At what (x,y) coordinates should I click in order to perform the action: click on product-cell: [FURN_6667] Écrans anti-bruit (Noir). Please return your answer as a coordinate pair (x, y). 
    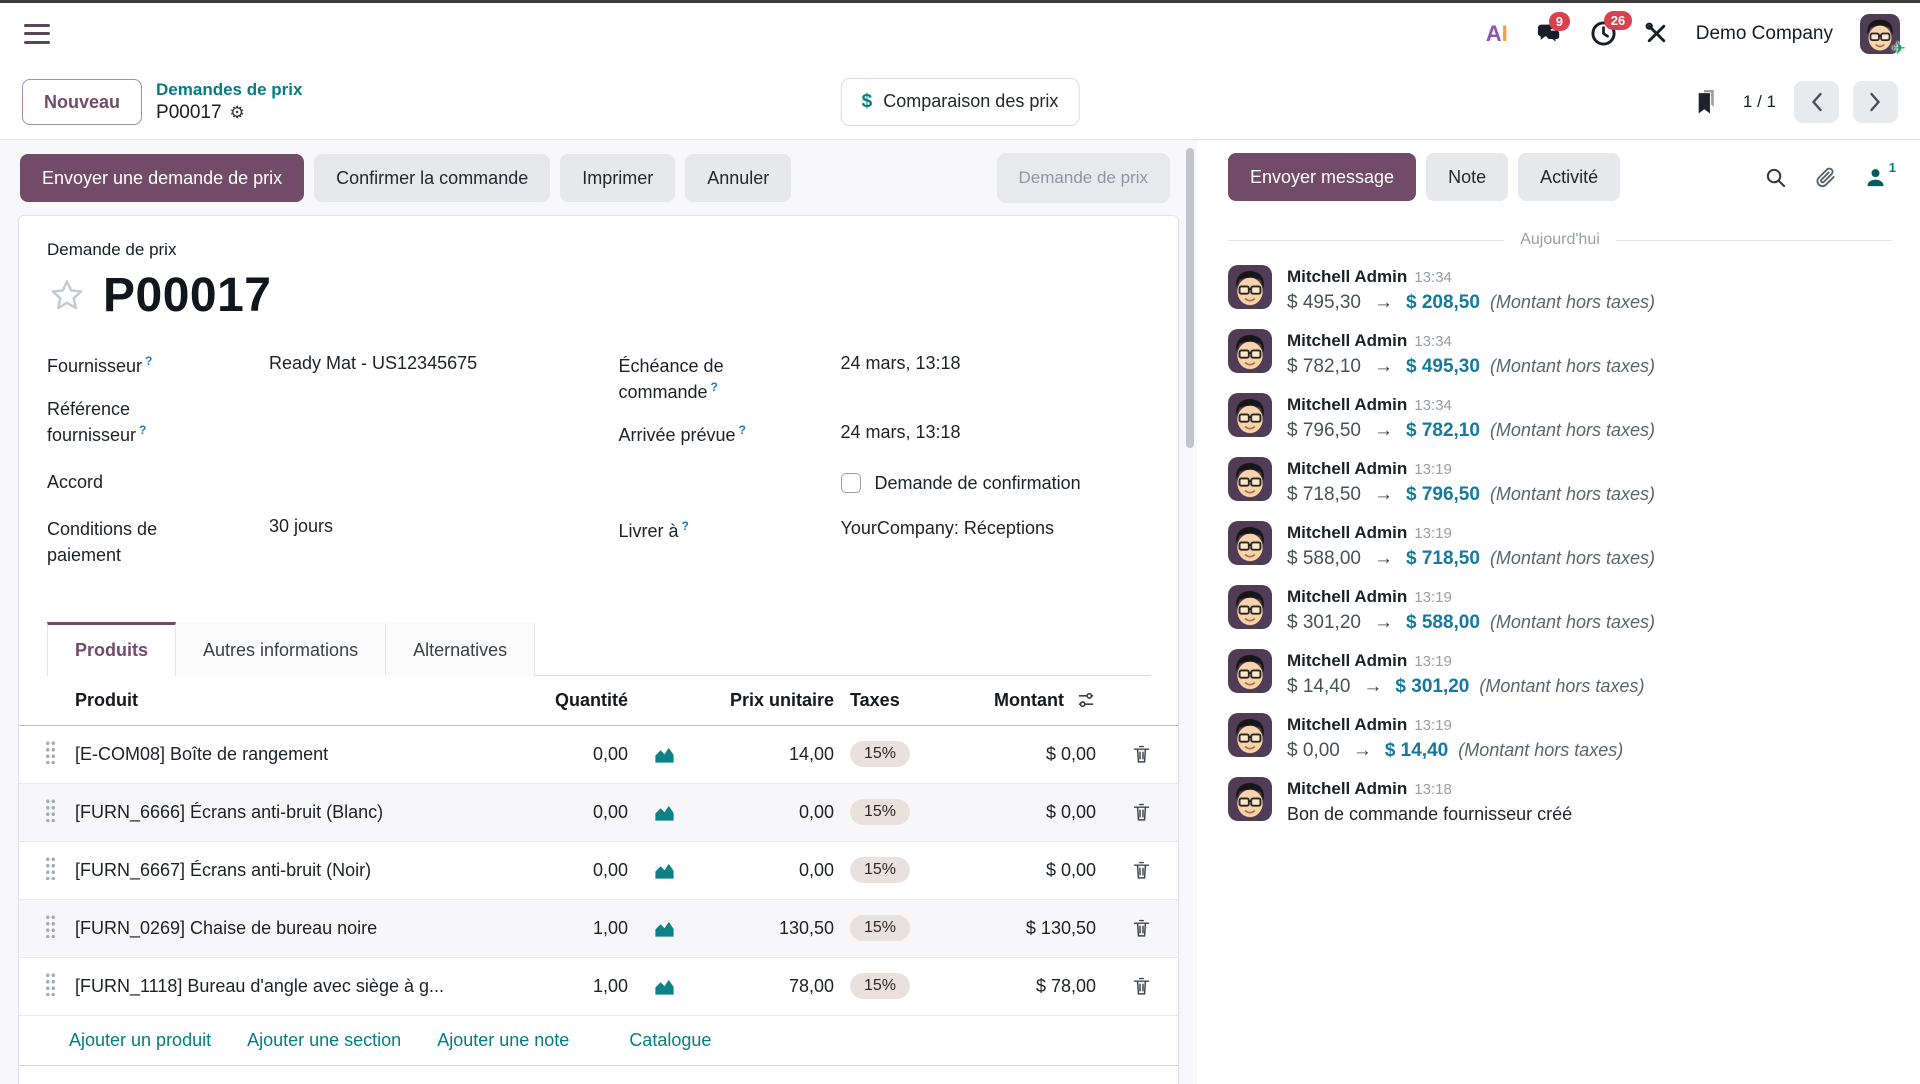
    Looking at the image, I should click on (299, 870).